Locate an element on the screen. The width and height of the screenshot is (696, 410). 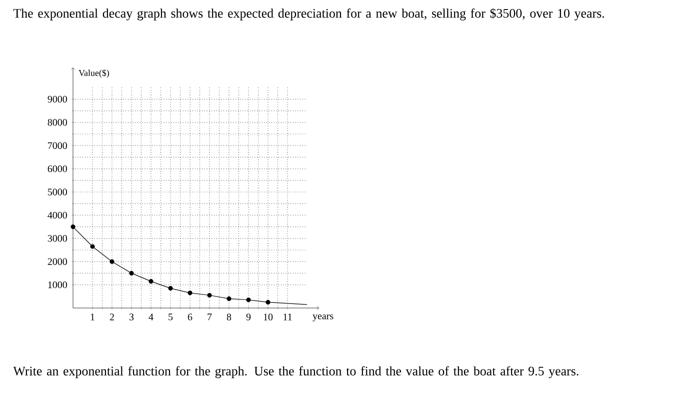
x-tick-label: 2 is located at coordinates (112, 317).